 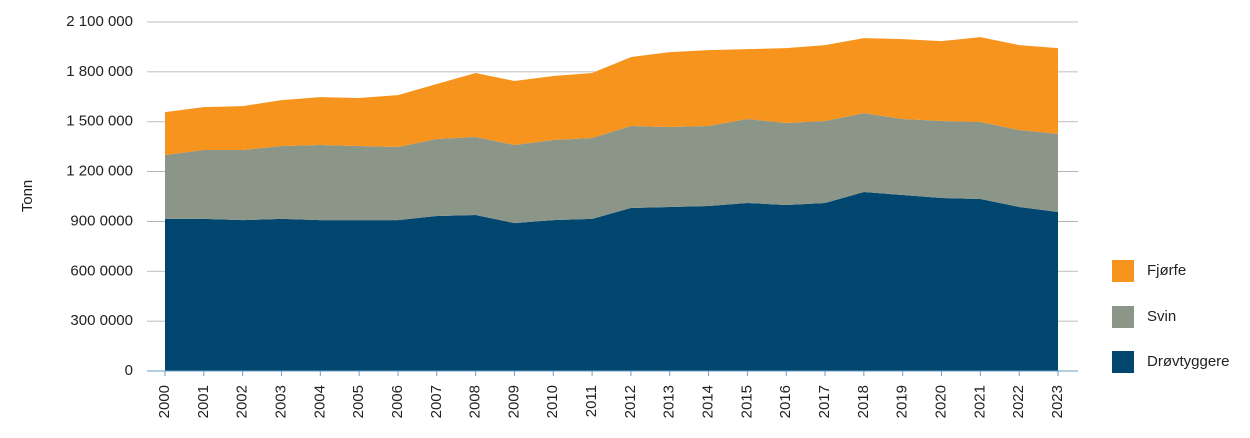 What do you see at coordinates (708, 401) in the screenshot?
I see `x-tick-label: 2014` at bounding box center [708, 401].